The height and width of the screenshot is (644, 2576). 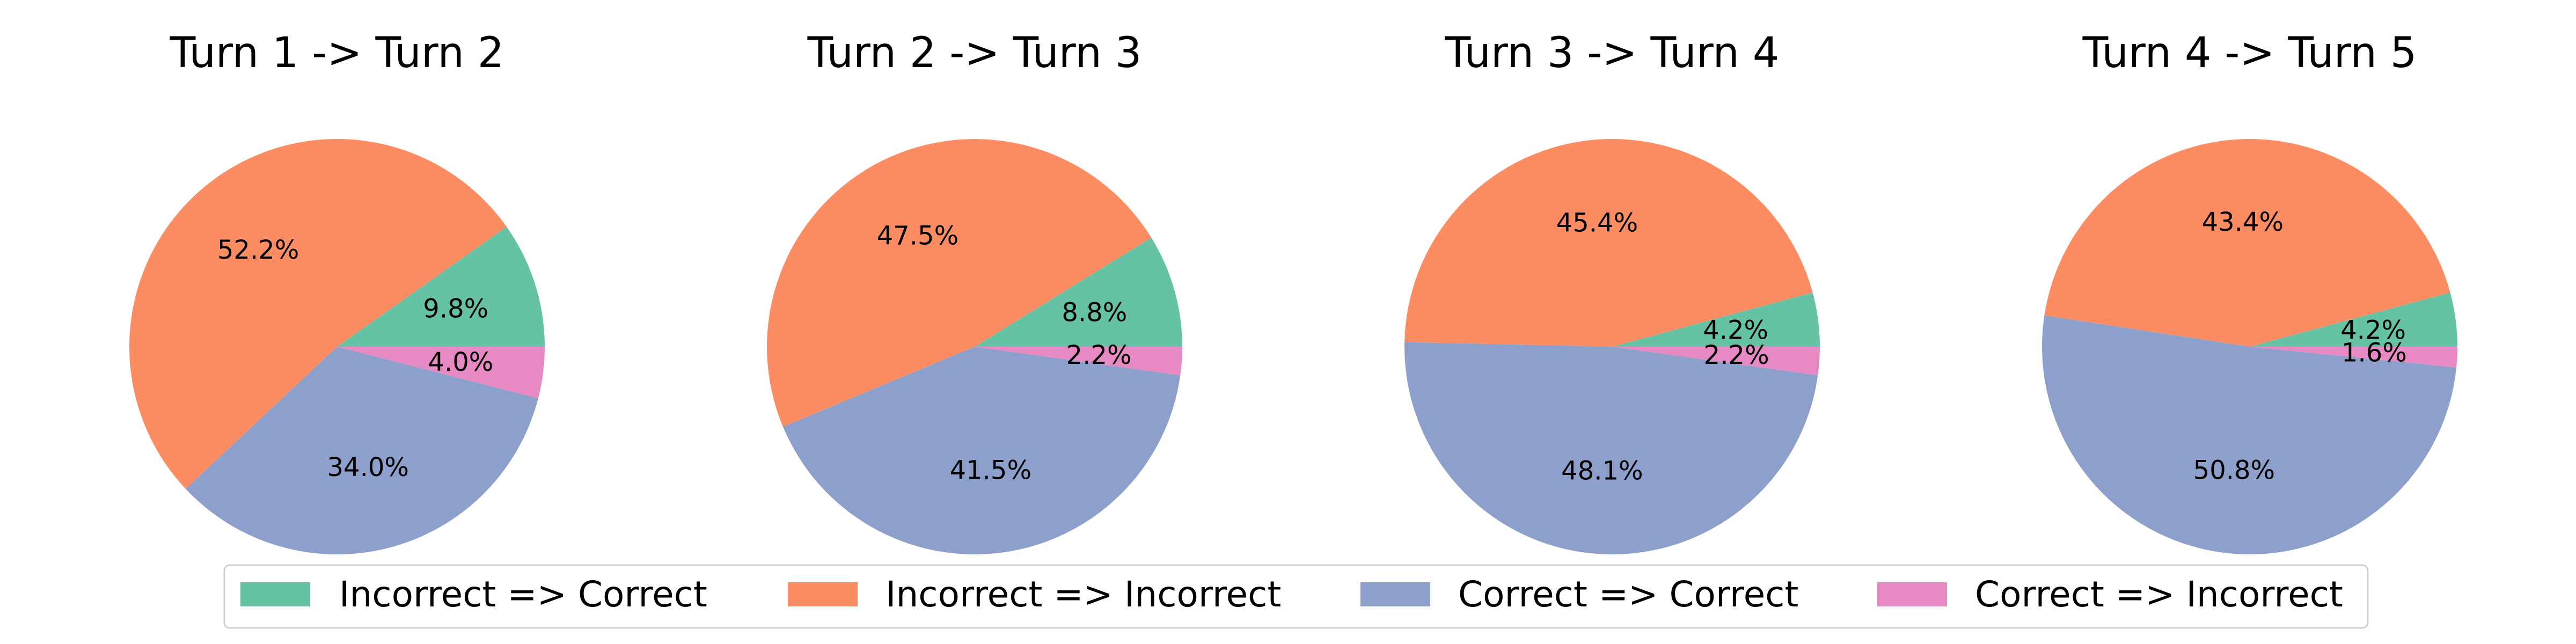 I want to click on pie-chart-4: Turn 4 -> Turn 5 4.2% 43.4% 50.8% 1.6%, so click(x=2249, y=291).